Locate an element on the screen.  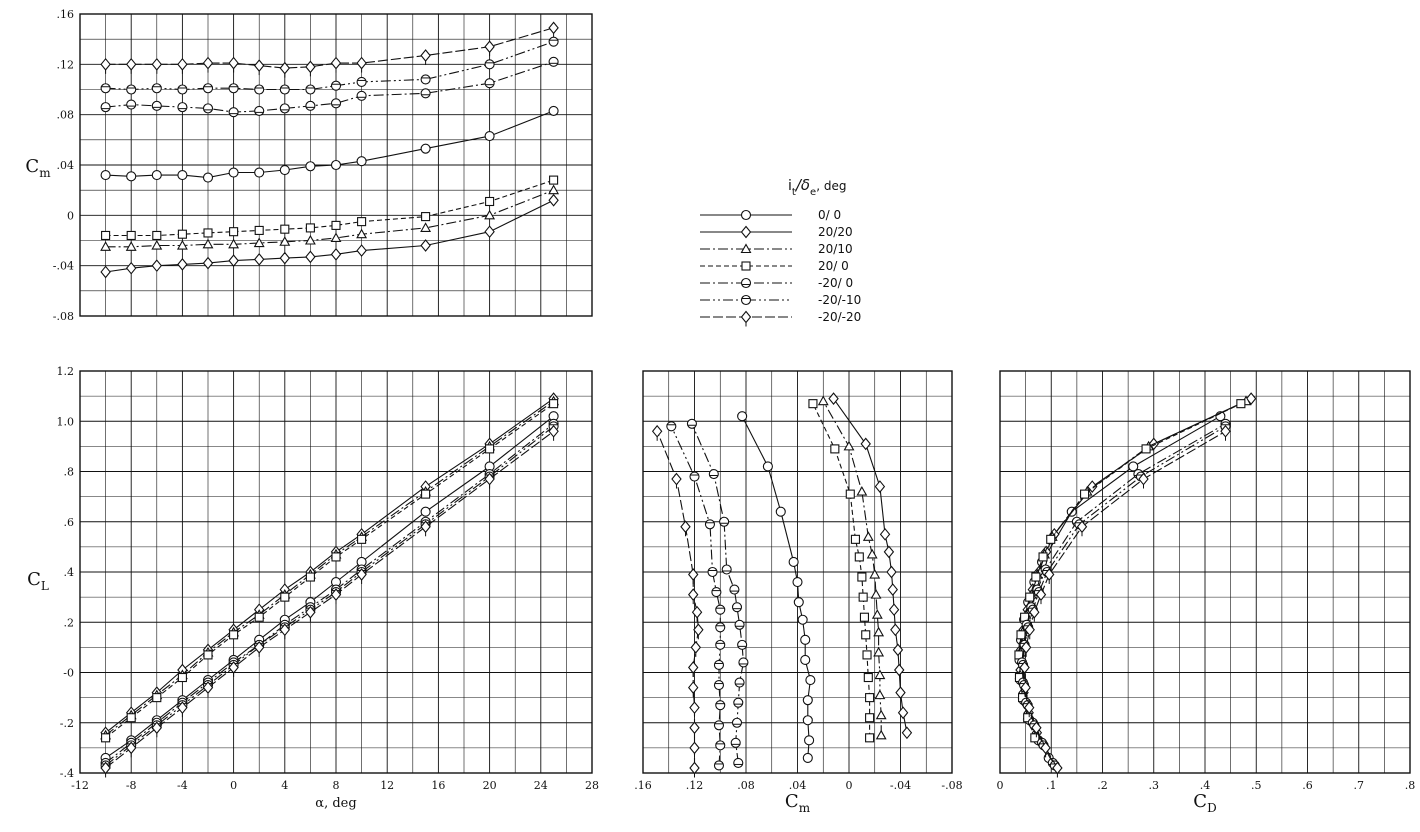
x-tick-label: .4 is located at coordinates (1205, 785).